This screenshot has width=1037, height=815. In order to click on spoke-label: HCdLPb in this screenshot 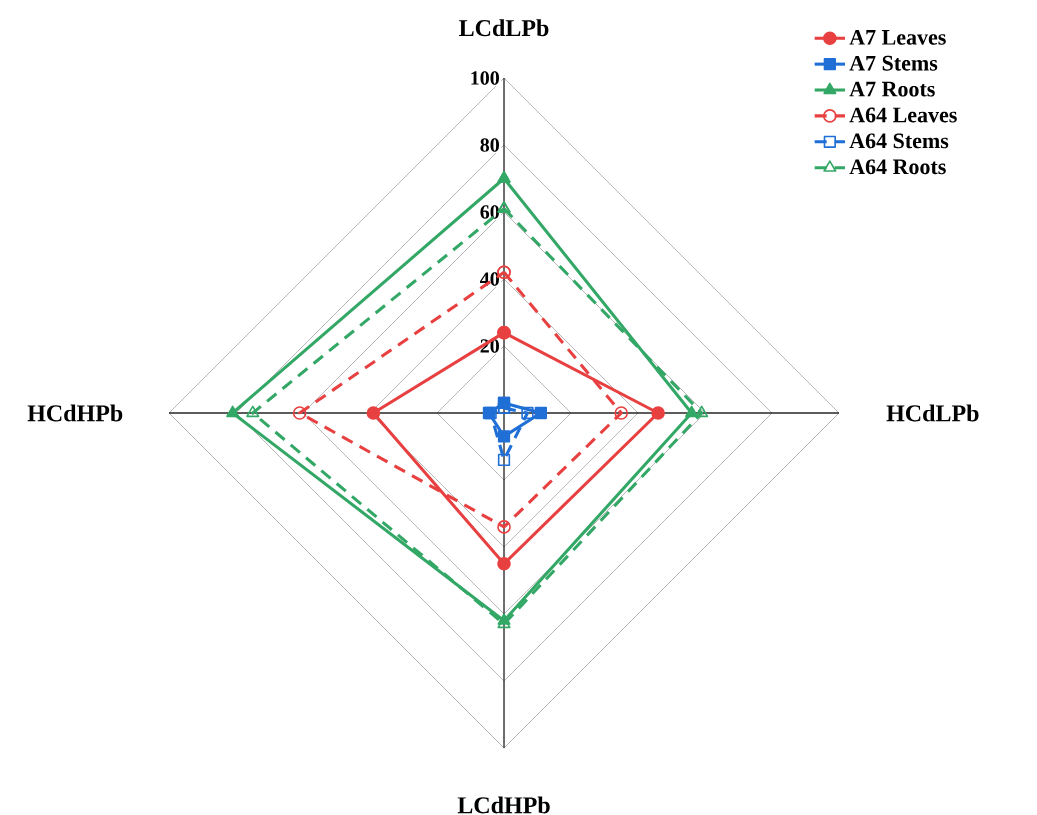, I will do `click(932, 413)`.